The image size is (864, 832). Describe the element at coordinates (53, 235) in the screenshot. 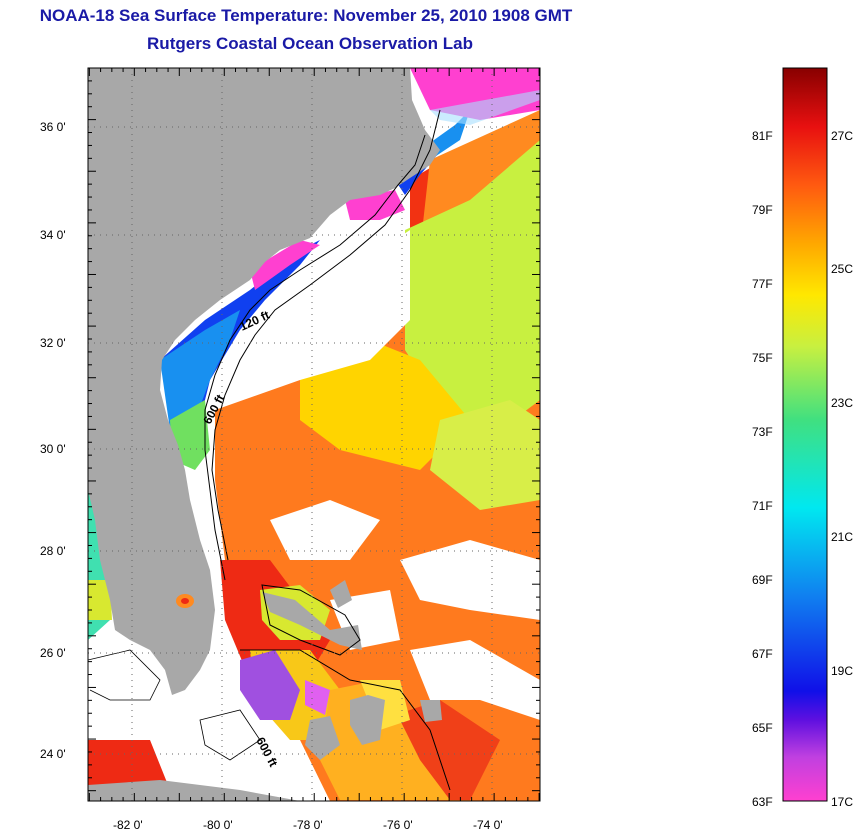

I see `lat-label-34: 34 0'` at that location.